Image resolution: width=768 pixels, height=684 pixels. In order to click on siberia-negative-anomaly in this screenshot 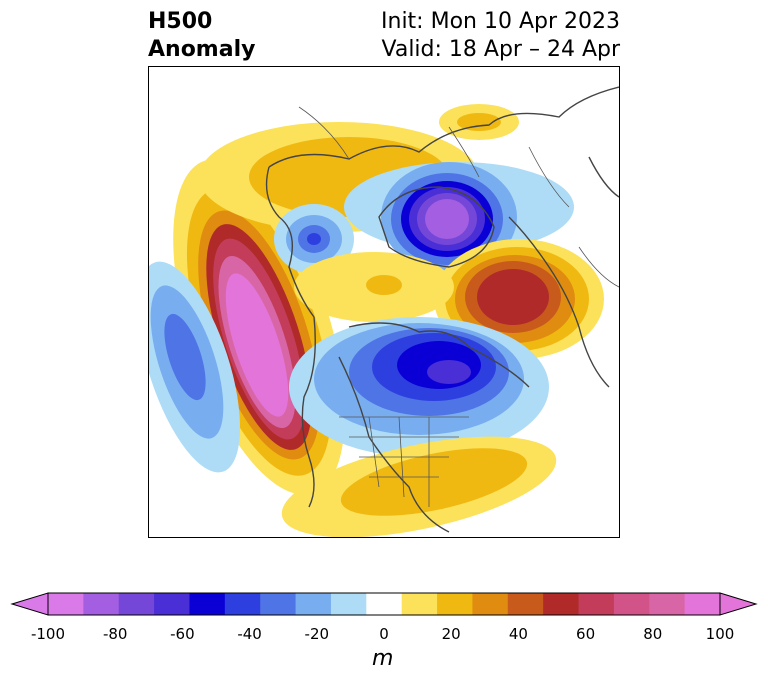, I will do `click(314, 239)`.